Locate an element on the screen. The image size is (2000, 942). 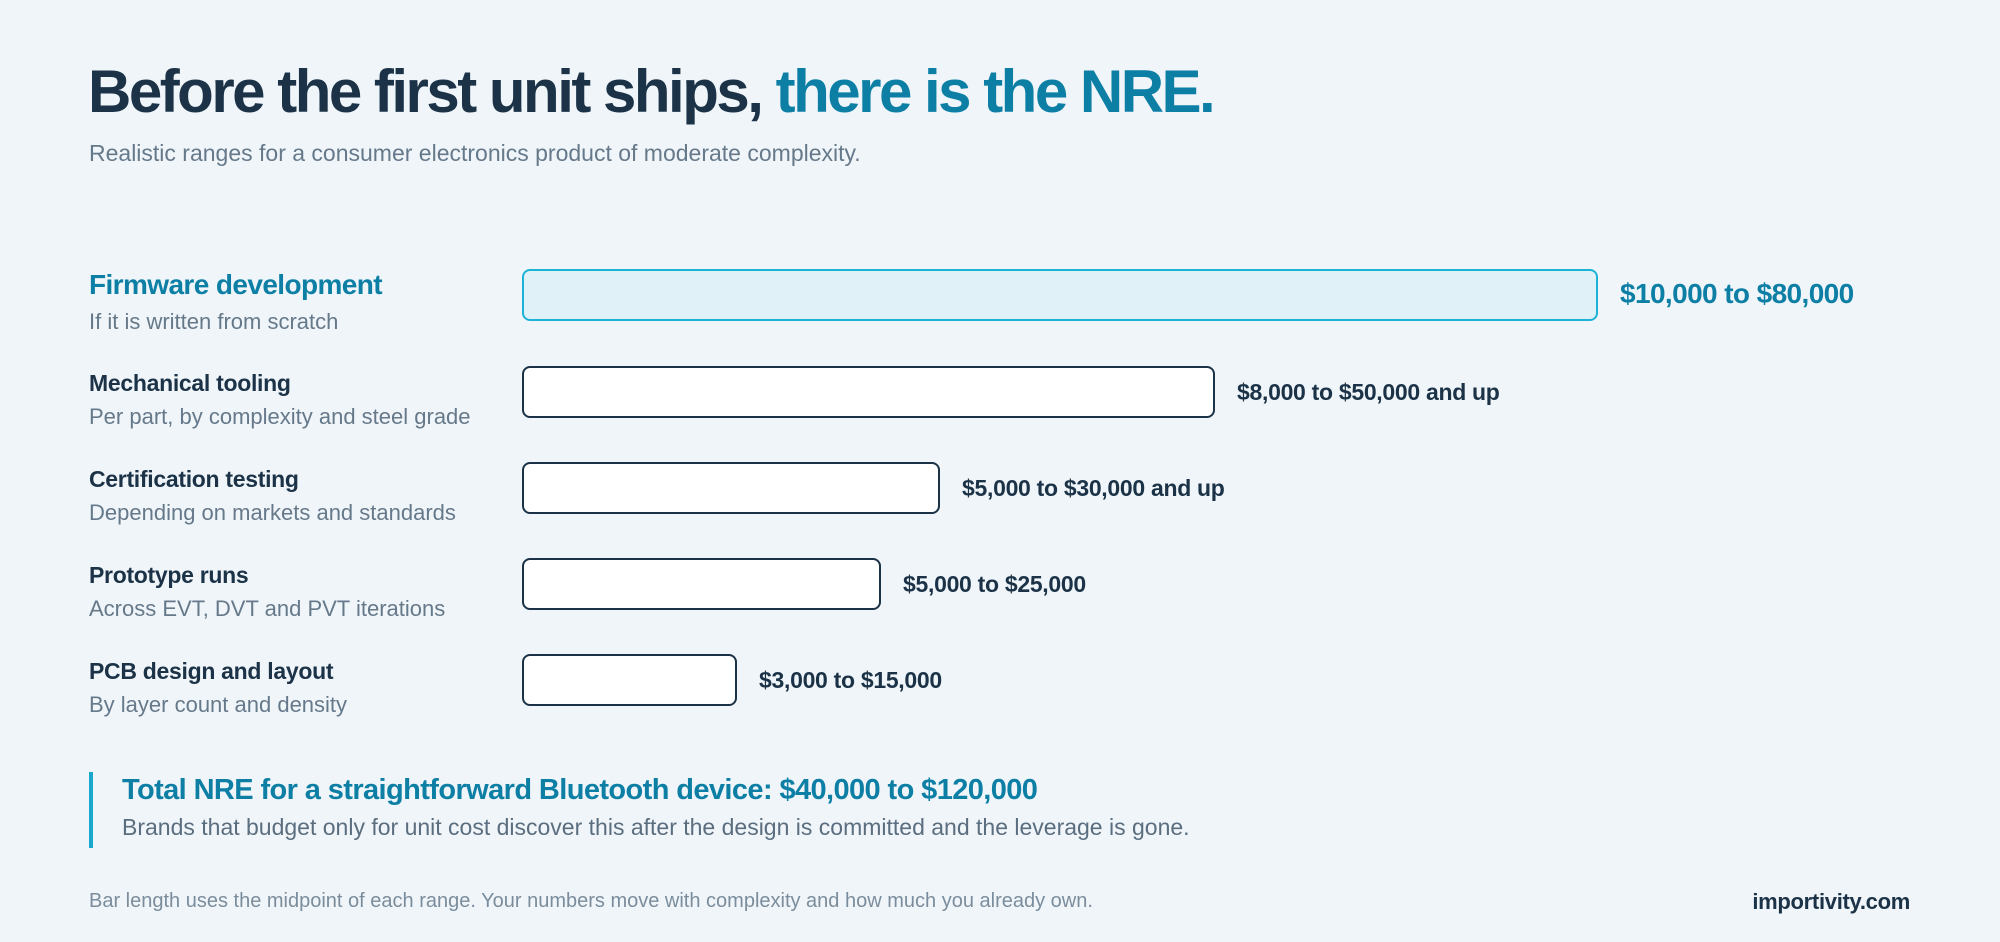
category-description: Per part, by complexity and steel grade is located at coordinates (280, 416).